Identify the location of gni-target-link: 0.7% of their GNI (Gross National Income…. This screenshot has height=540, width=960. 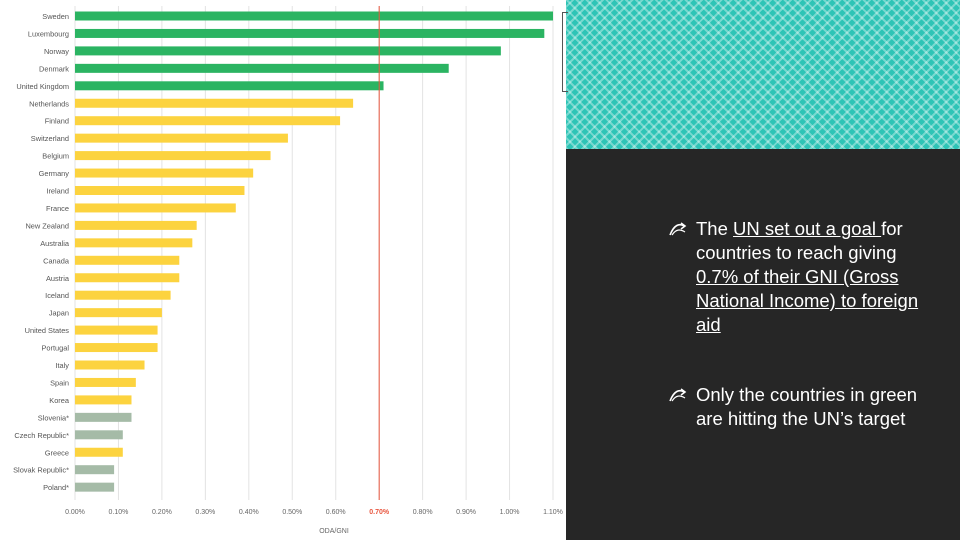
(807, 300).